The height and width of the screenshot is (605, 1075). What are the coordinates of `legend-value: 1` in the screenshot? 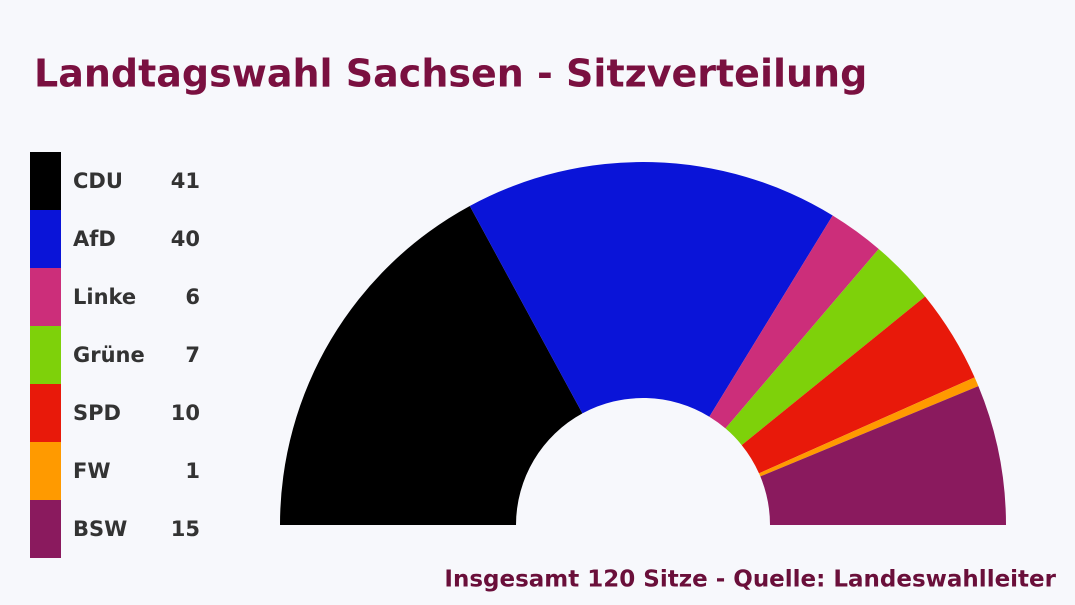 It's located at (192, 471).